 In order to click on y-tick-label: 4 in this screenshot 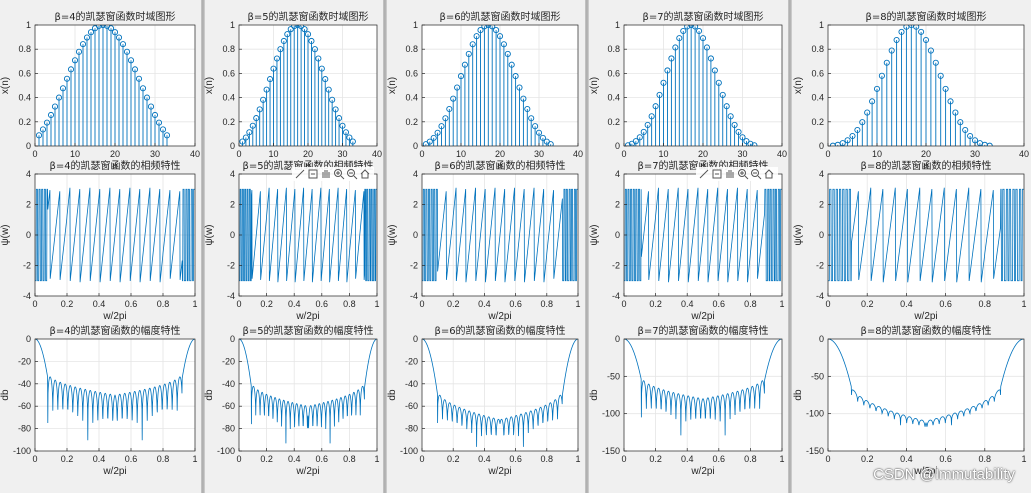, I will do `click(617, 174)`.